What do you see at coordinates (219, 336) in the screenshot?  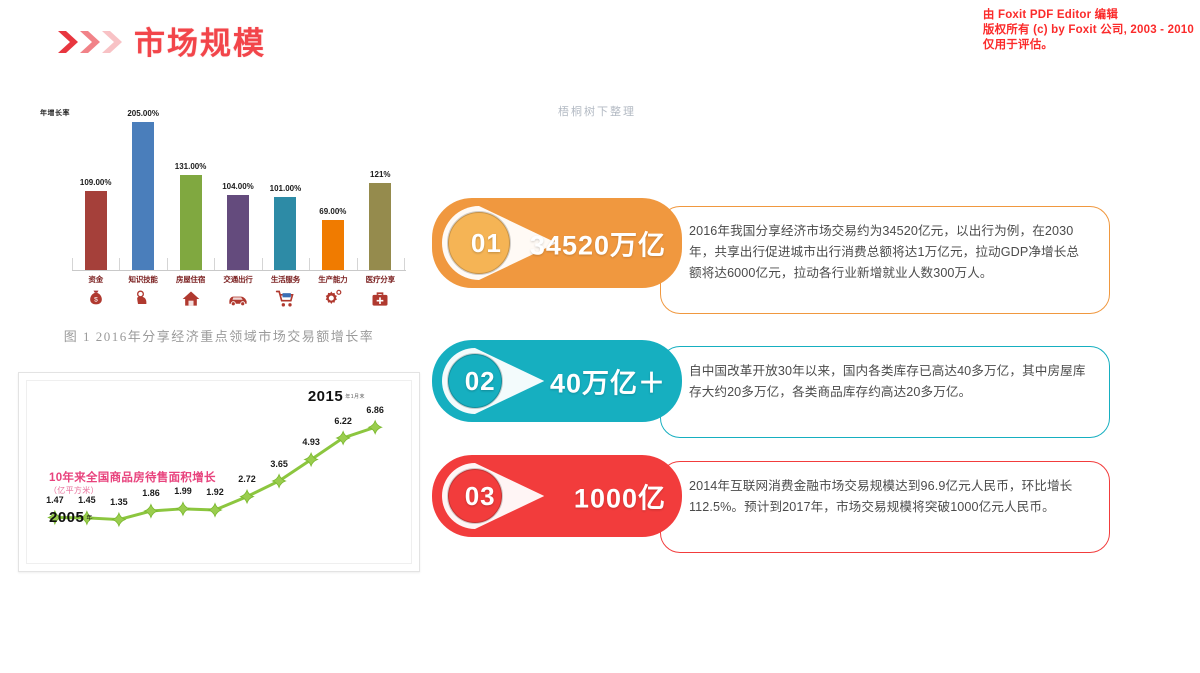 I see `bar-chart-caption: 图 1 2016年分享经济重点领域市场交易额增长率` at bounding box center [219, 336].